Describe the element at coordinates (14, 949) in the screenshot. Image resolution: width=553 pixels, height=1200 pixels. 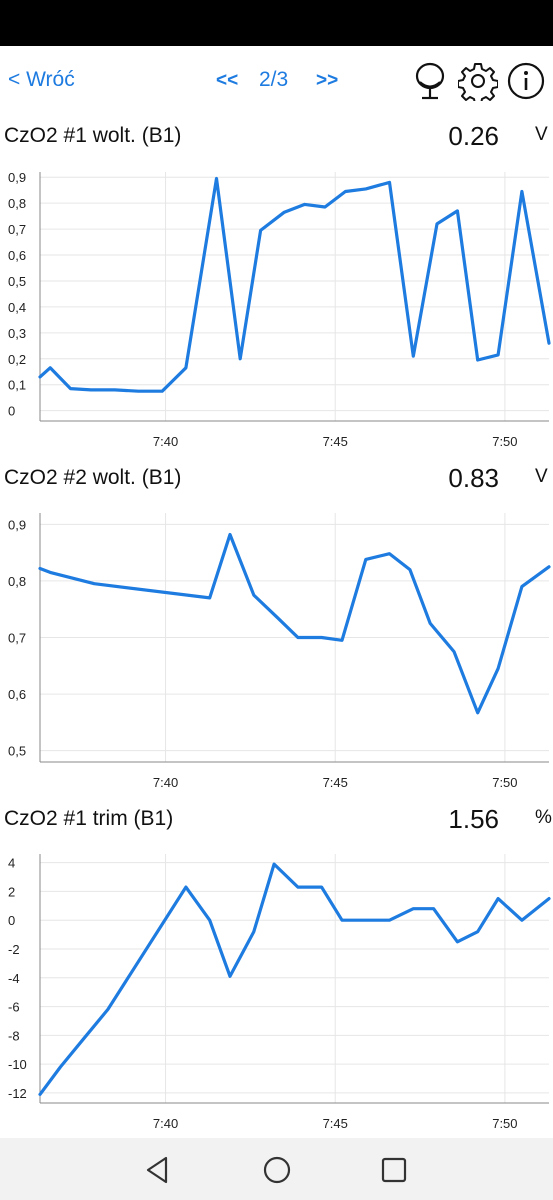
I see `y-tick-label: -2` at that location.